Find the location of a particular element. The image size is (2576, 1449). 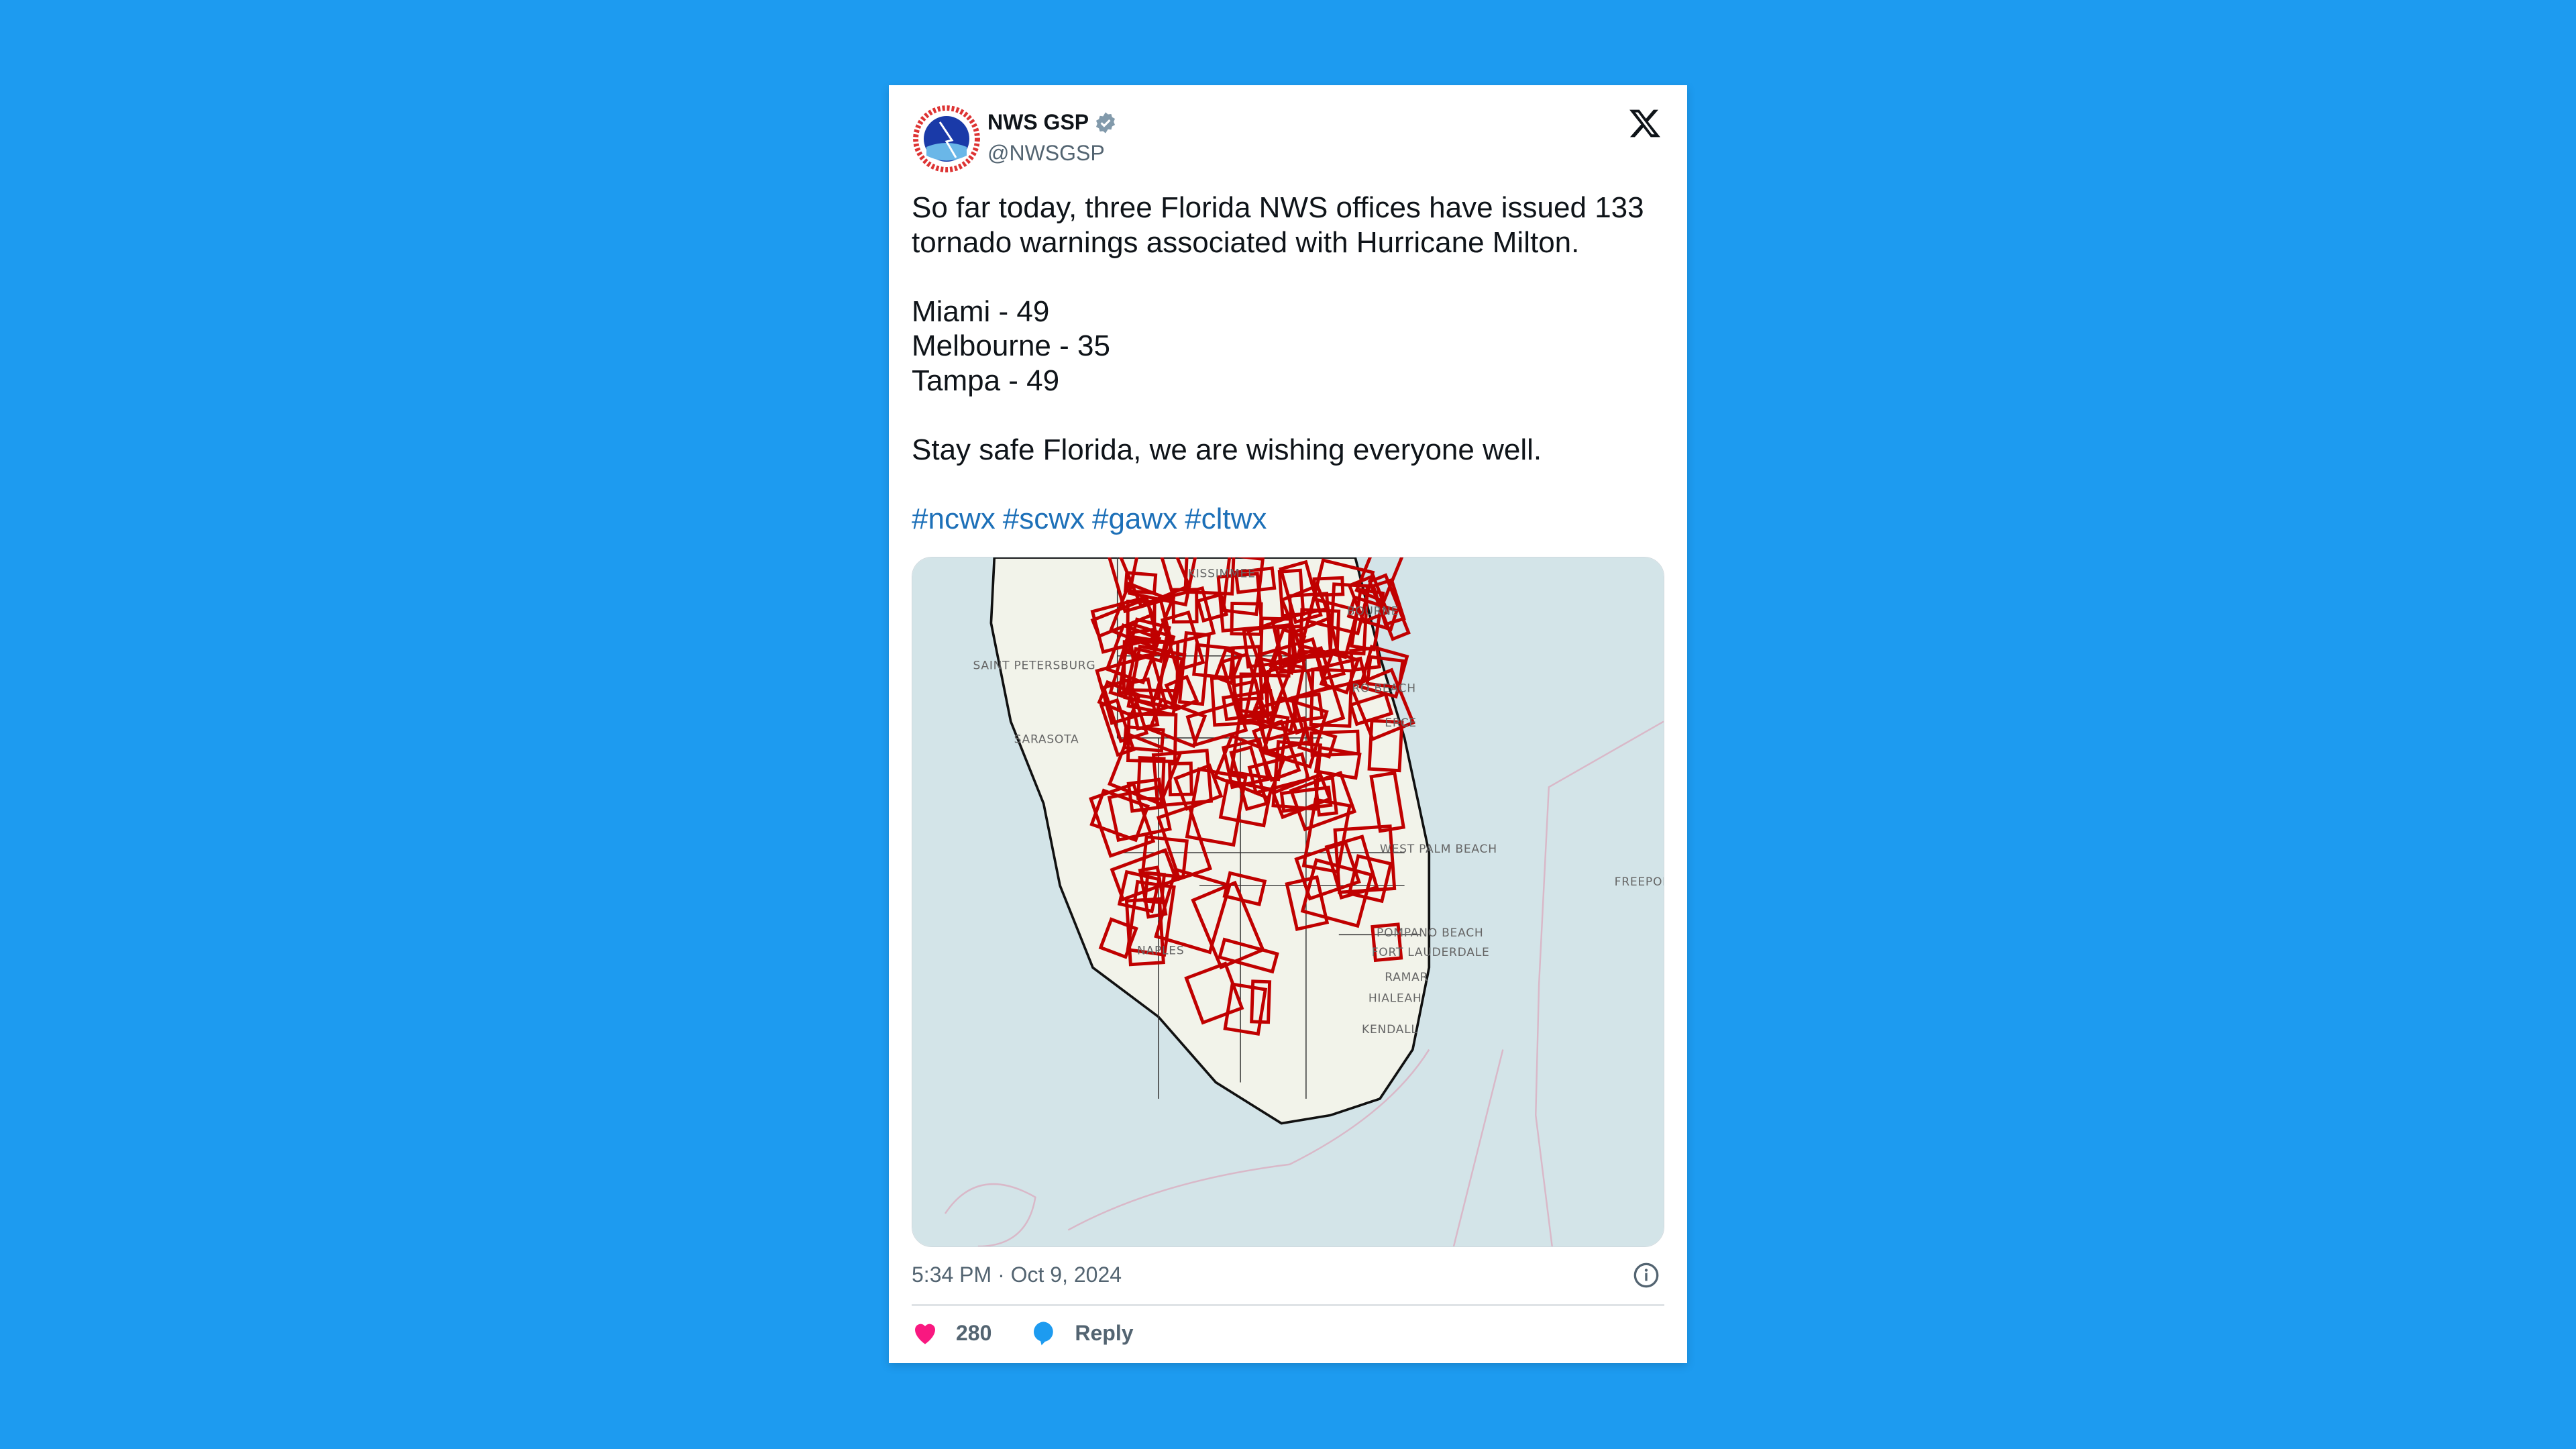

map-place-label: WEST PALM BEACH is located at coordinates (1438, 849).